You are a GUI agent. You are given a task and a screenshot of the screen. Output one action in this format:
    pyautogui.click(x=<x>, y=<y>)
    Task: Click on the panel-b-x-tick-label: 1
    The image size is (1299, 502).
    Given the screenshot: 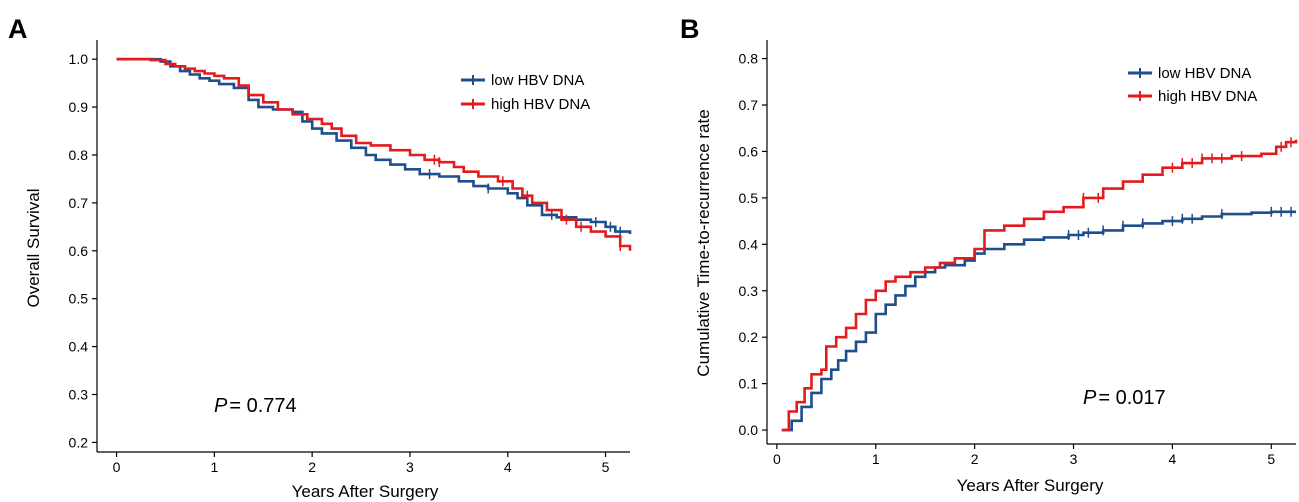 What is the action you would take?
    pyautogui.click(x=876, y=459)
    